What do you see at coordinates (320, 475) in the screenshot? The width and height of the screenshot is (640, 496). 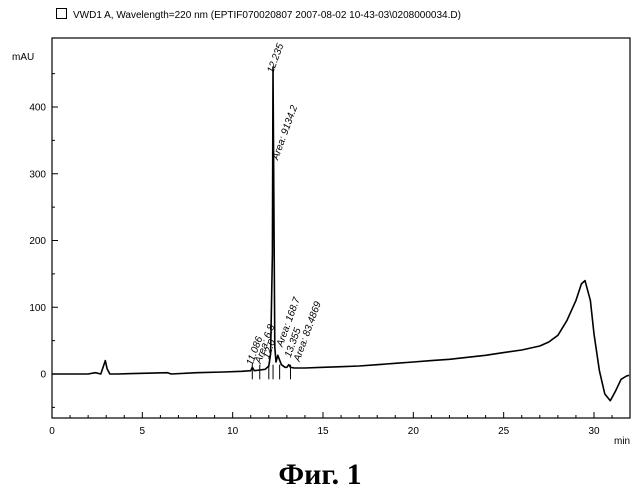 I see `figure-caption: Фиг. 1` at bounding box center [320, 475].